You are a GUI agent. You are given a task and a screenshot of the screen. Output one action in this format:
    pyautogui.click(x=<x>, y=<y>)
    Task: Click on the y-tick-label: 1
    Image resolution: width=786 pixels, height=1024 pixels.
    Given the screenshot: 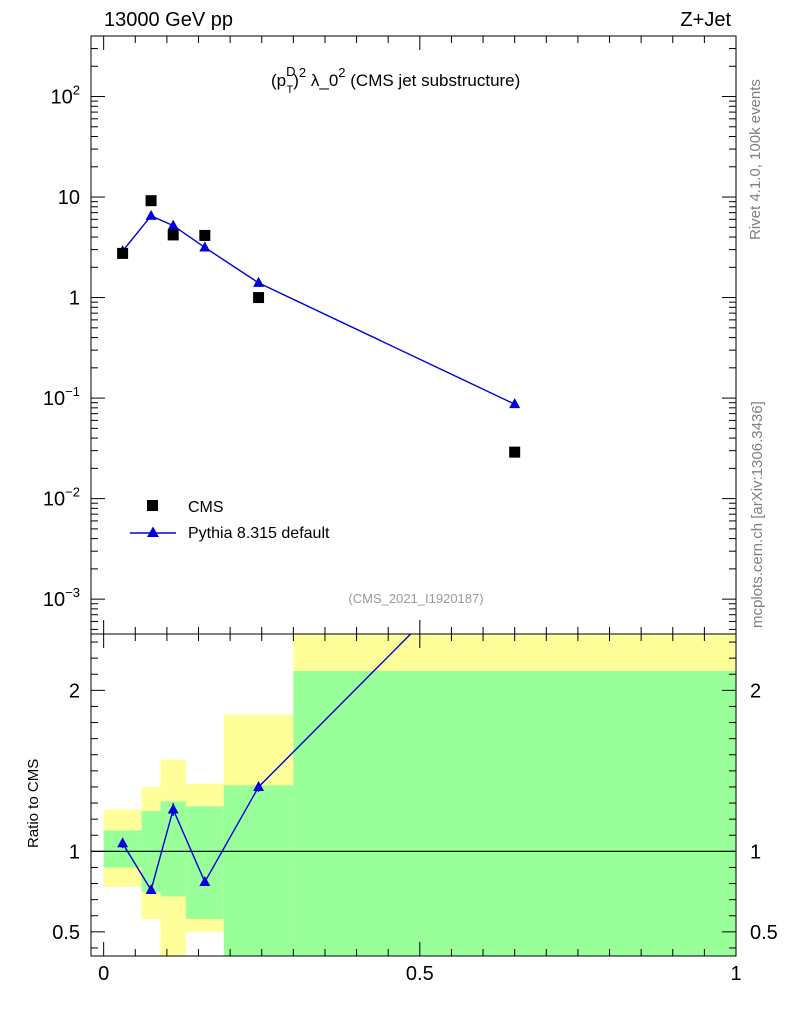 What is the action you would take?
    pyautogui.click(x=74, y=299)
    